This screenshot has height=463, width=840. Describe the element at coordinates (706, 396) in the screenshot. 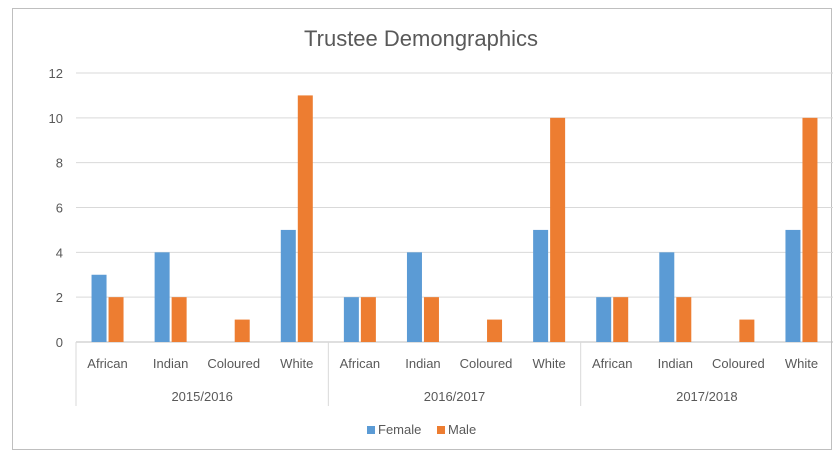

I see `group-label: 2017/2018` at that location.